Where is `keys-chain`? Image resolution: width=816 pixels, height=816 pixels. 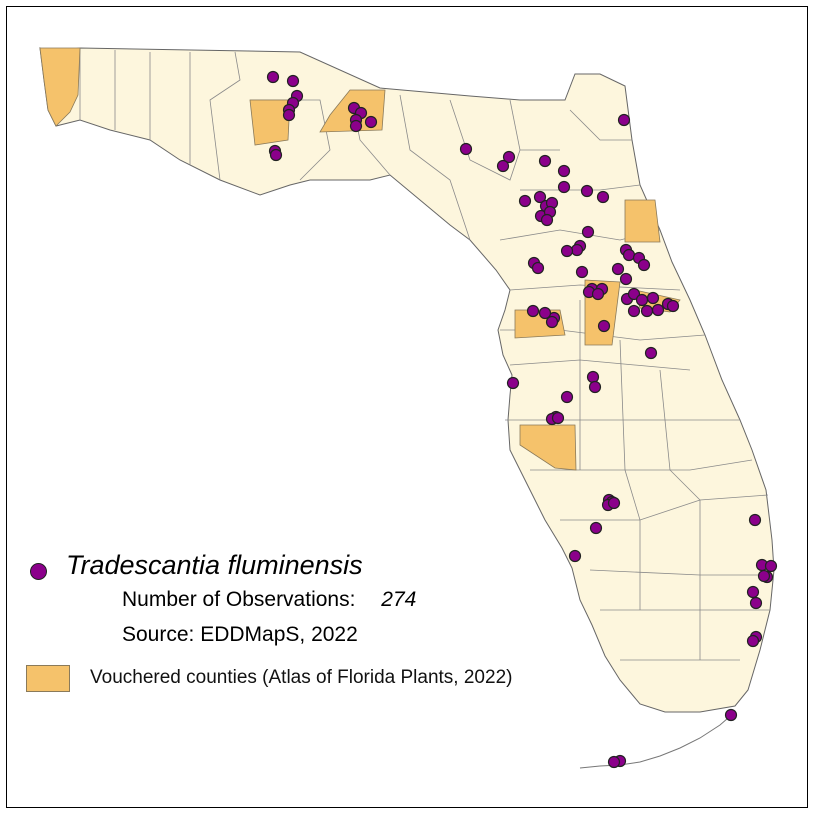
keys-chain is located at coordinates (657, 740).